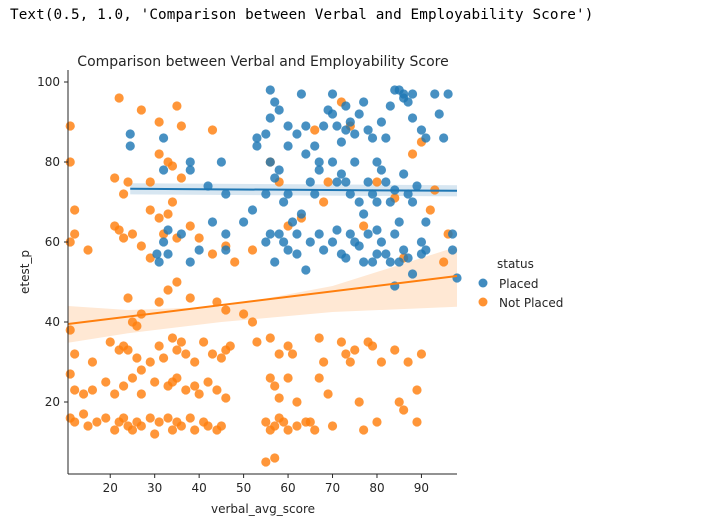 Image resolution: width=727 pixels, height=527 pixels. I want to click on legend-label-not-placed: Not Placed, so click(531, 303).